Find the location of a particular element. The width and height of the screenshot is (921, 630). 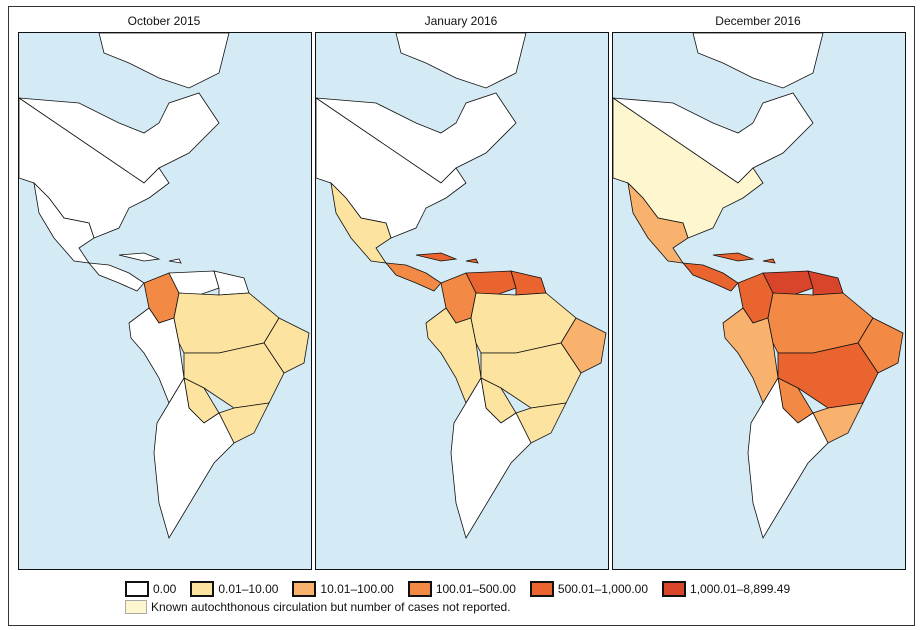

legend-item-3: 100.01–500.00 is located at coordinates (461, 589).